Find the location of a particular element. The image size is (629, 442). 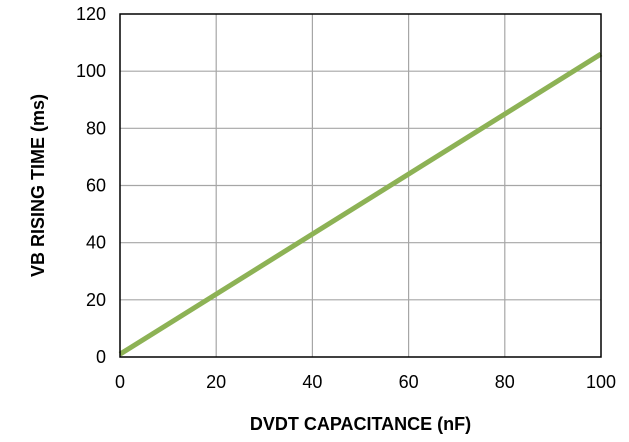

x-tick-label: 100 is located at coordinates (601, 382).